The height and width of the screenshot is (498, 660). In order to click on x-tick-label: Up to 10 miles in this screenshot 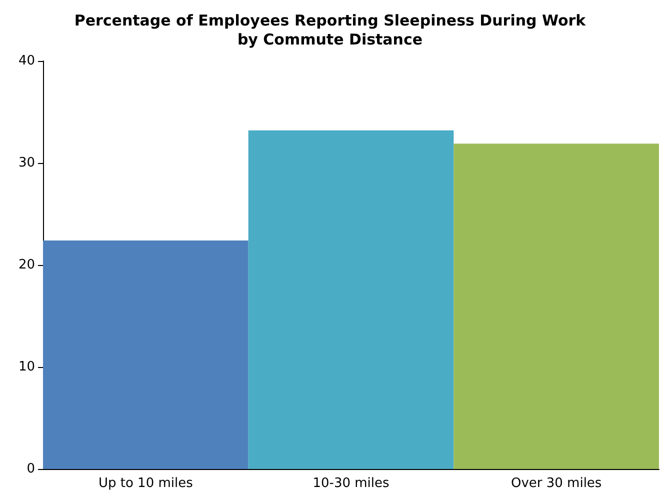, I will do `click(146, 483)`.